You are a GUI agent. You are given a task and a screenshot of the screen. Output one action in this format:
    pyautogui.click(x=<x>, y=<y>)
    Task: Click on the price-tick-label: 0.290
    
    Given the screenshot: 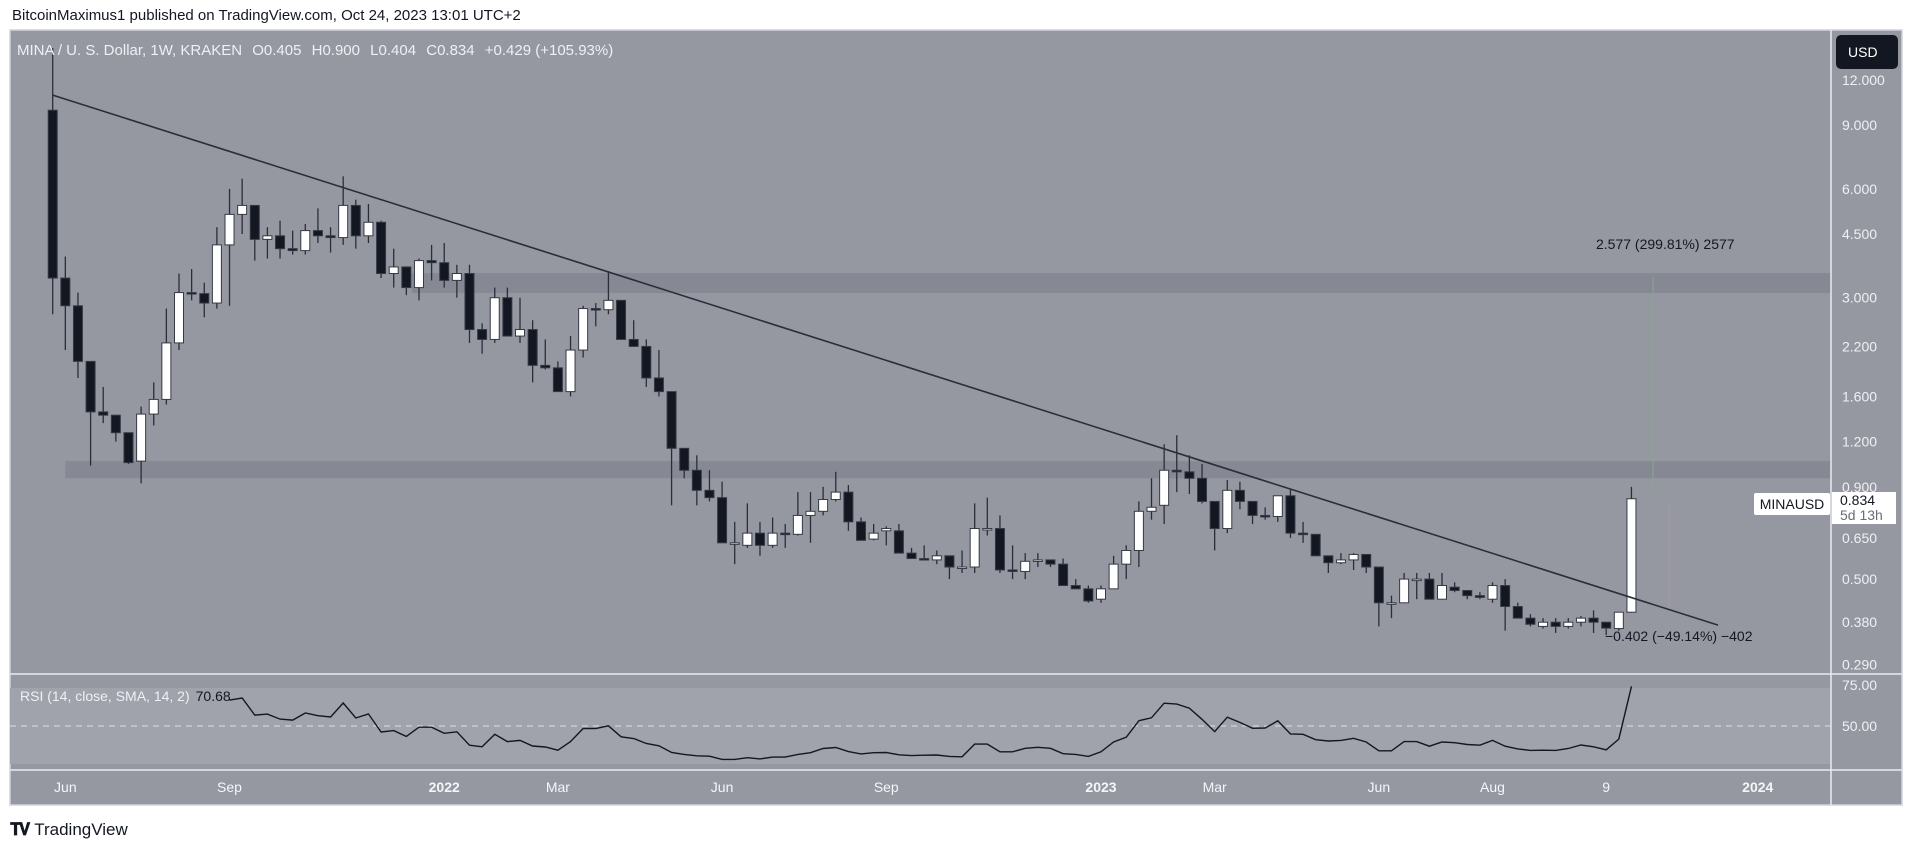 What is the action you would take?
    pyautogui.click(x=1859, y=665)
    